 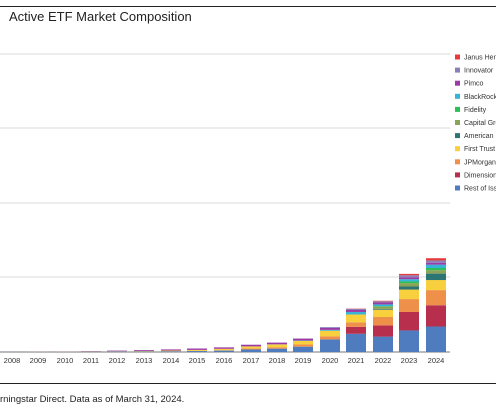 What do you see at coordinates (65, 360) in the screenshot?
I see `x-tick-2010: 2010` at bounding box center [65, 360].